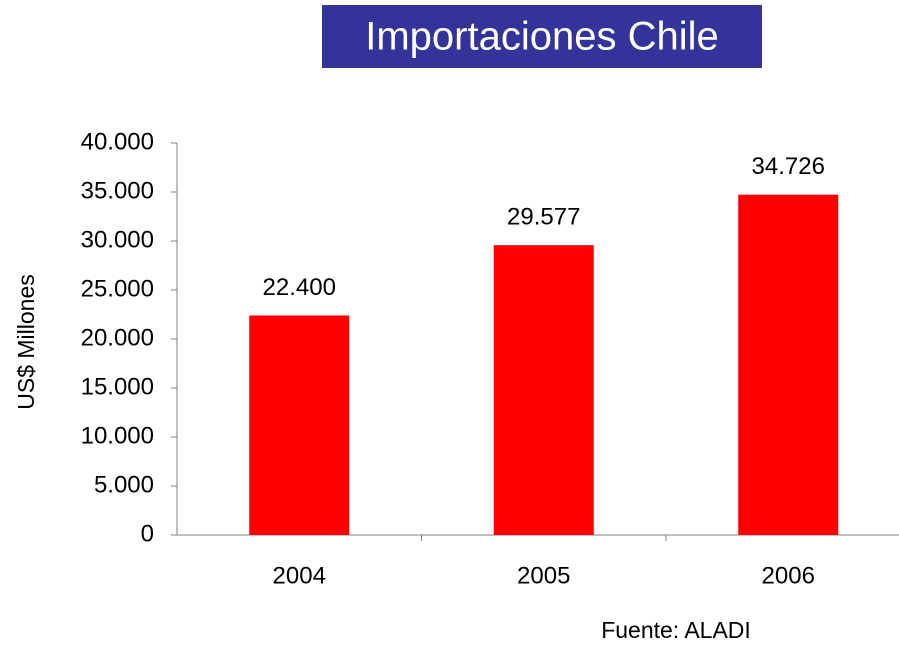 The width and height of the screenshot is (899, 645). What do you see at coordinates (147, 533) in the screenshot?
I see `y-tick-label: 0` at bounding box center [147, 533].